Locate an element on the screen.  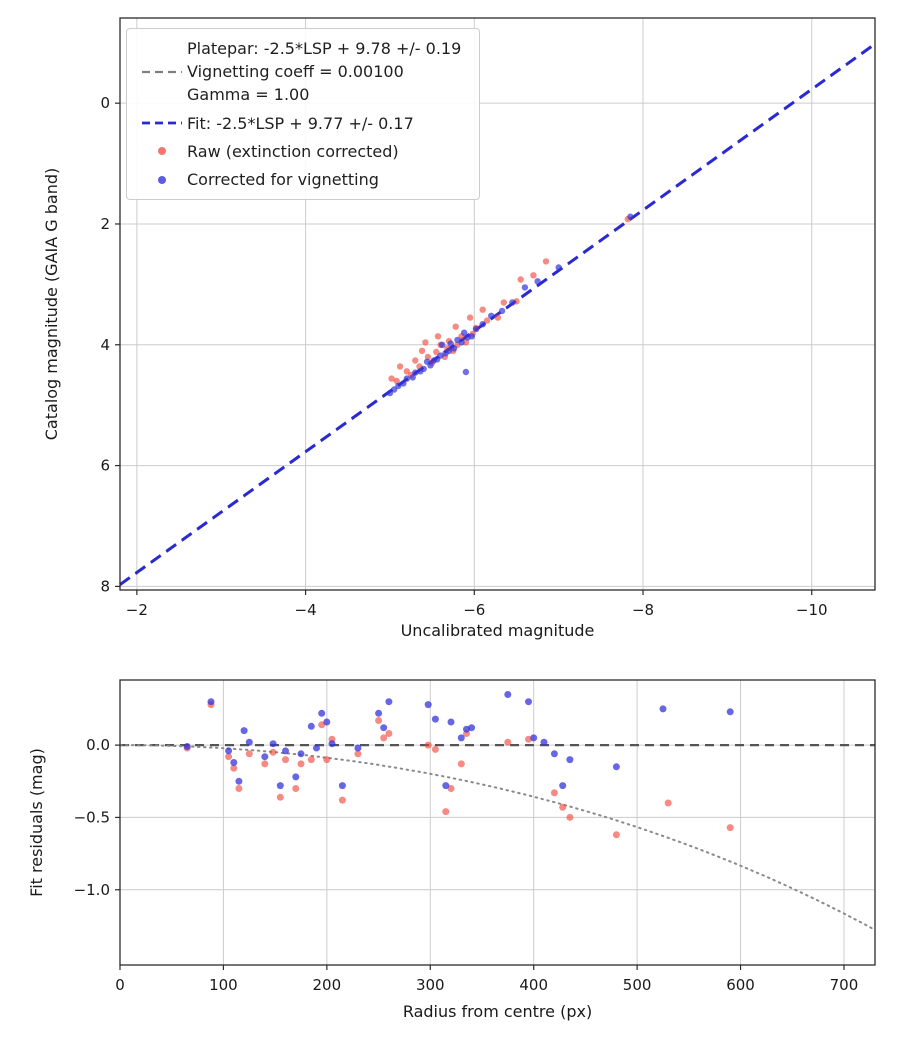
x-axis-label: Uncalibrated magnitude is located at coordinates (498, 630).